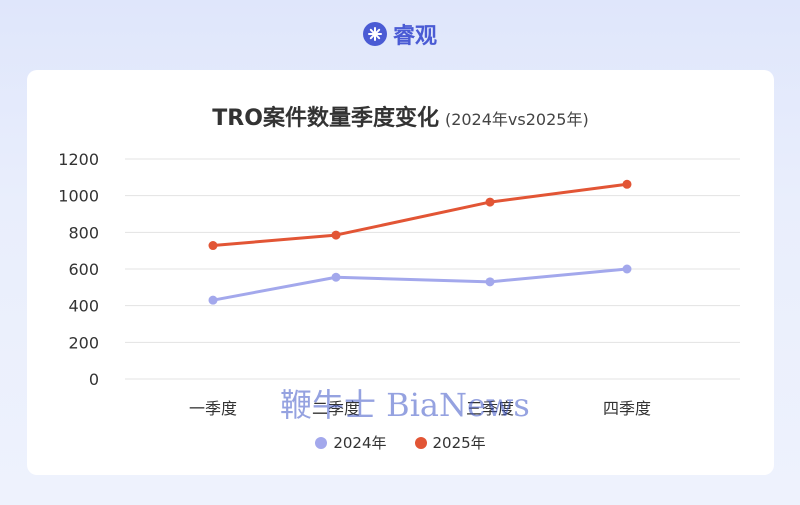 This screenshot has width=800, height=505. Describe the element at coordinates (336, 408) in the screenshot. I see `x-tick-label: 二季度` at that location.